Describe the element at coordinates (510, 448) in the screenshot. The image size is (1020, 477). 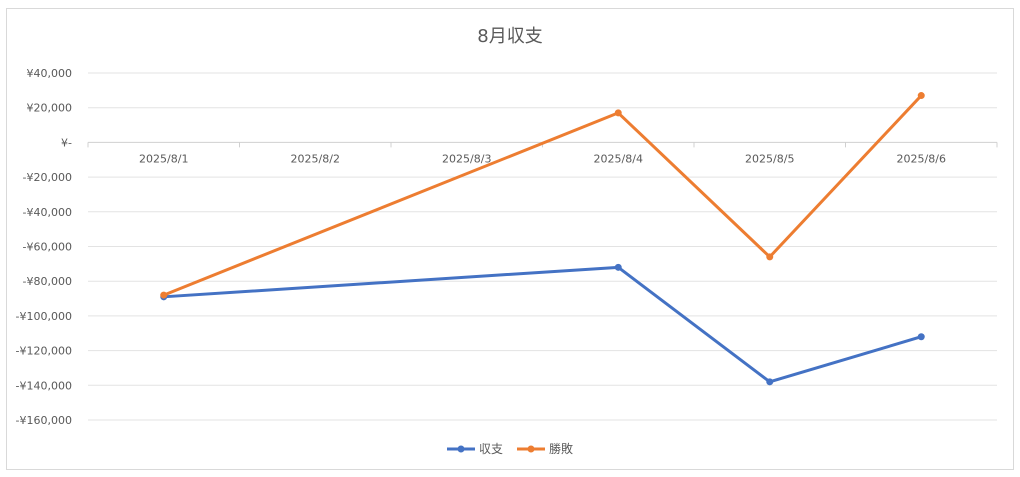
I see `legend: 収支 勝敗` at that location.